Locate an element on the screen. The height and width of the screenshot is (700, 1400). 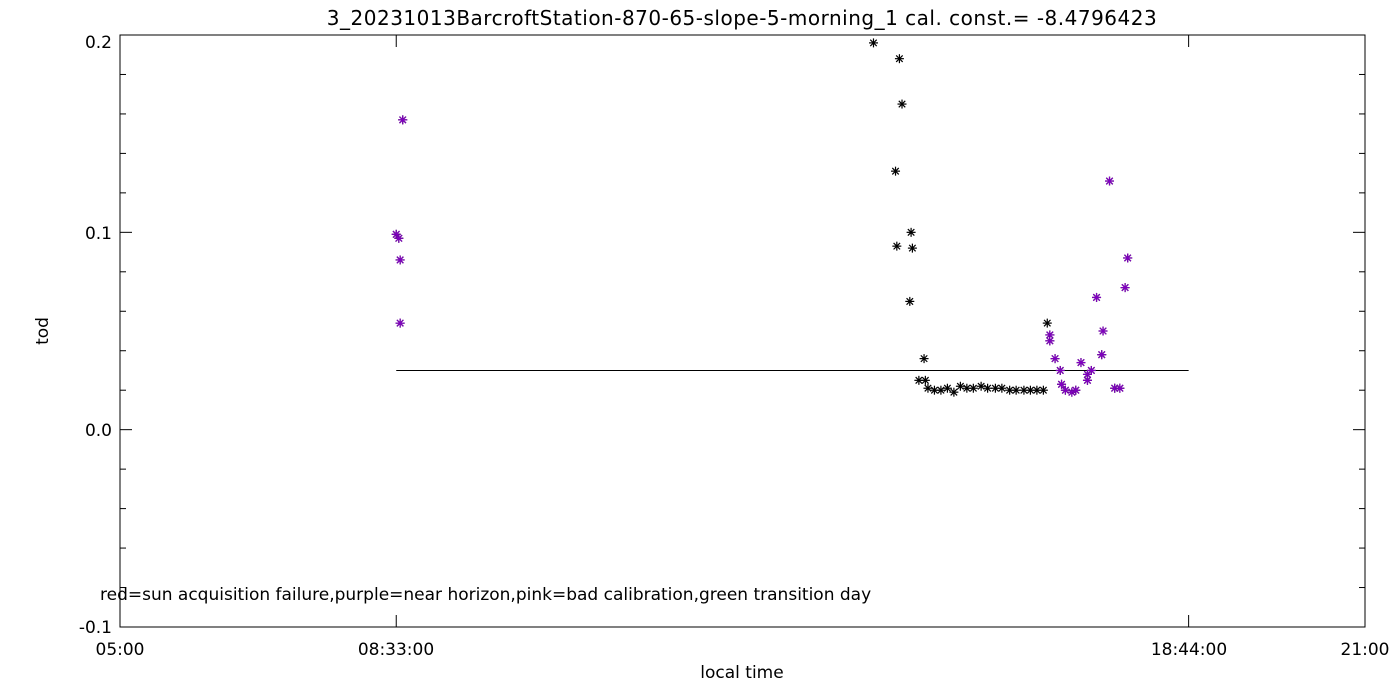
x-tick-label-2: 18:44:00 is located at coordinates (1189, 650).